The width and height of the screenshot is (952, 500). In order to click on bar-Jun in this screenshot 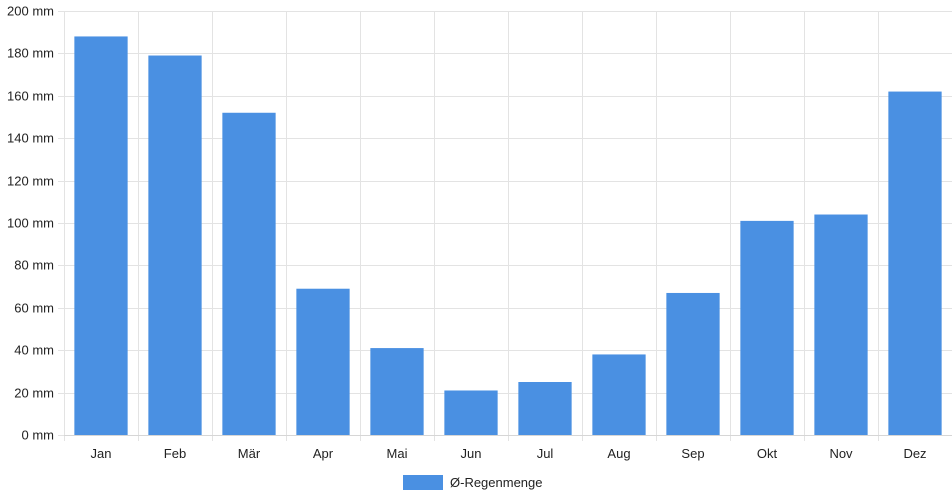, I will do `click(471, 412)`.